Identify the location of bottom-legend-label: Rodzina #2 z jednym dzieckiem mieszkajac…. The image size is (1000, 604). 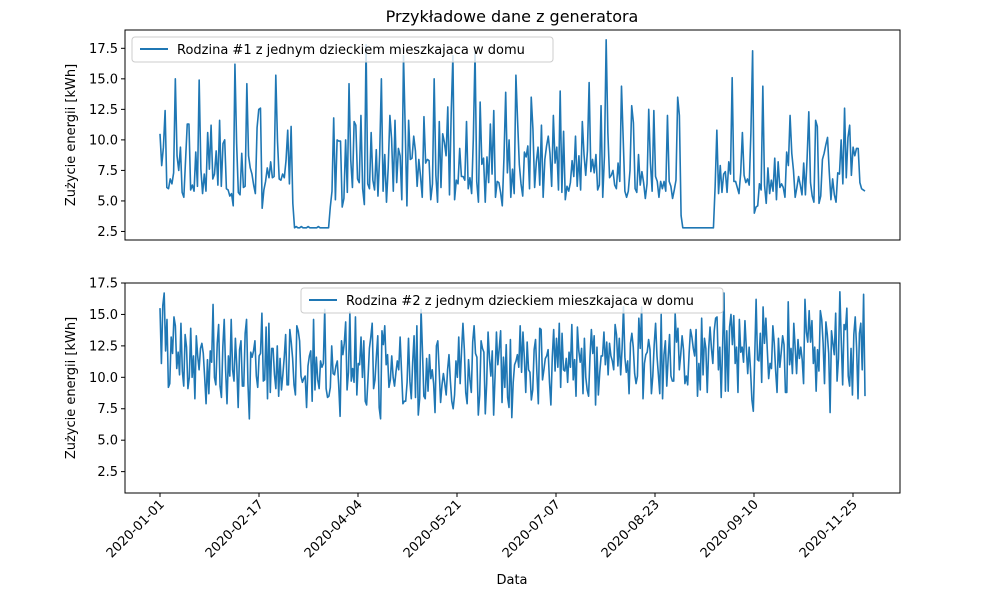
(520, 301).